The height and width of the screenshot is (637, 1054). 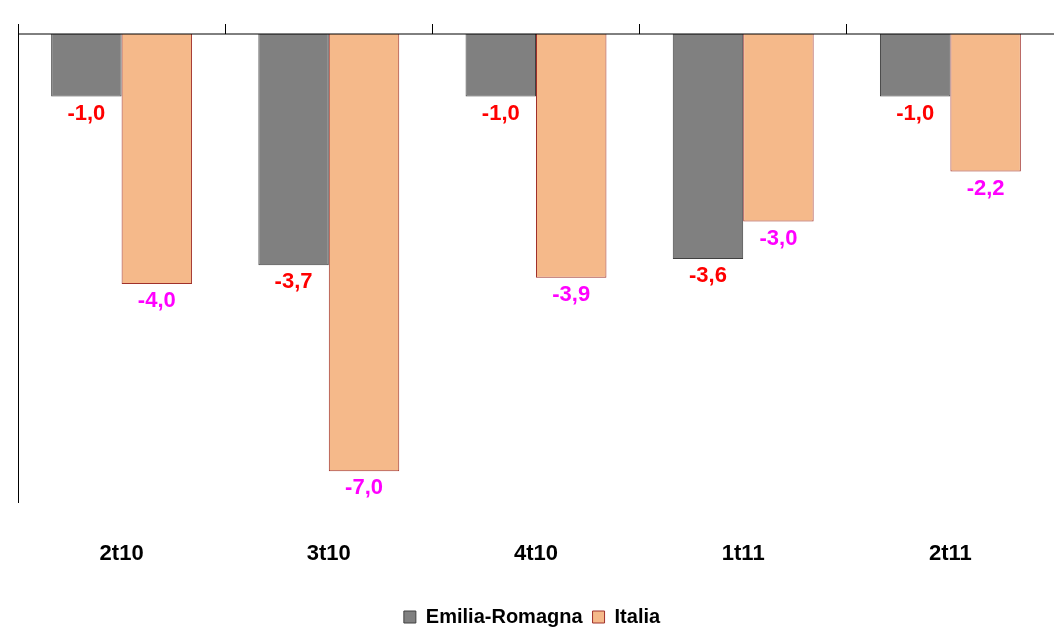 I want to click on data-label: -4,0, so click(x=156, y=299).